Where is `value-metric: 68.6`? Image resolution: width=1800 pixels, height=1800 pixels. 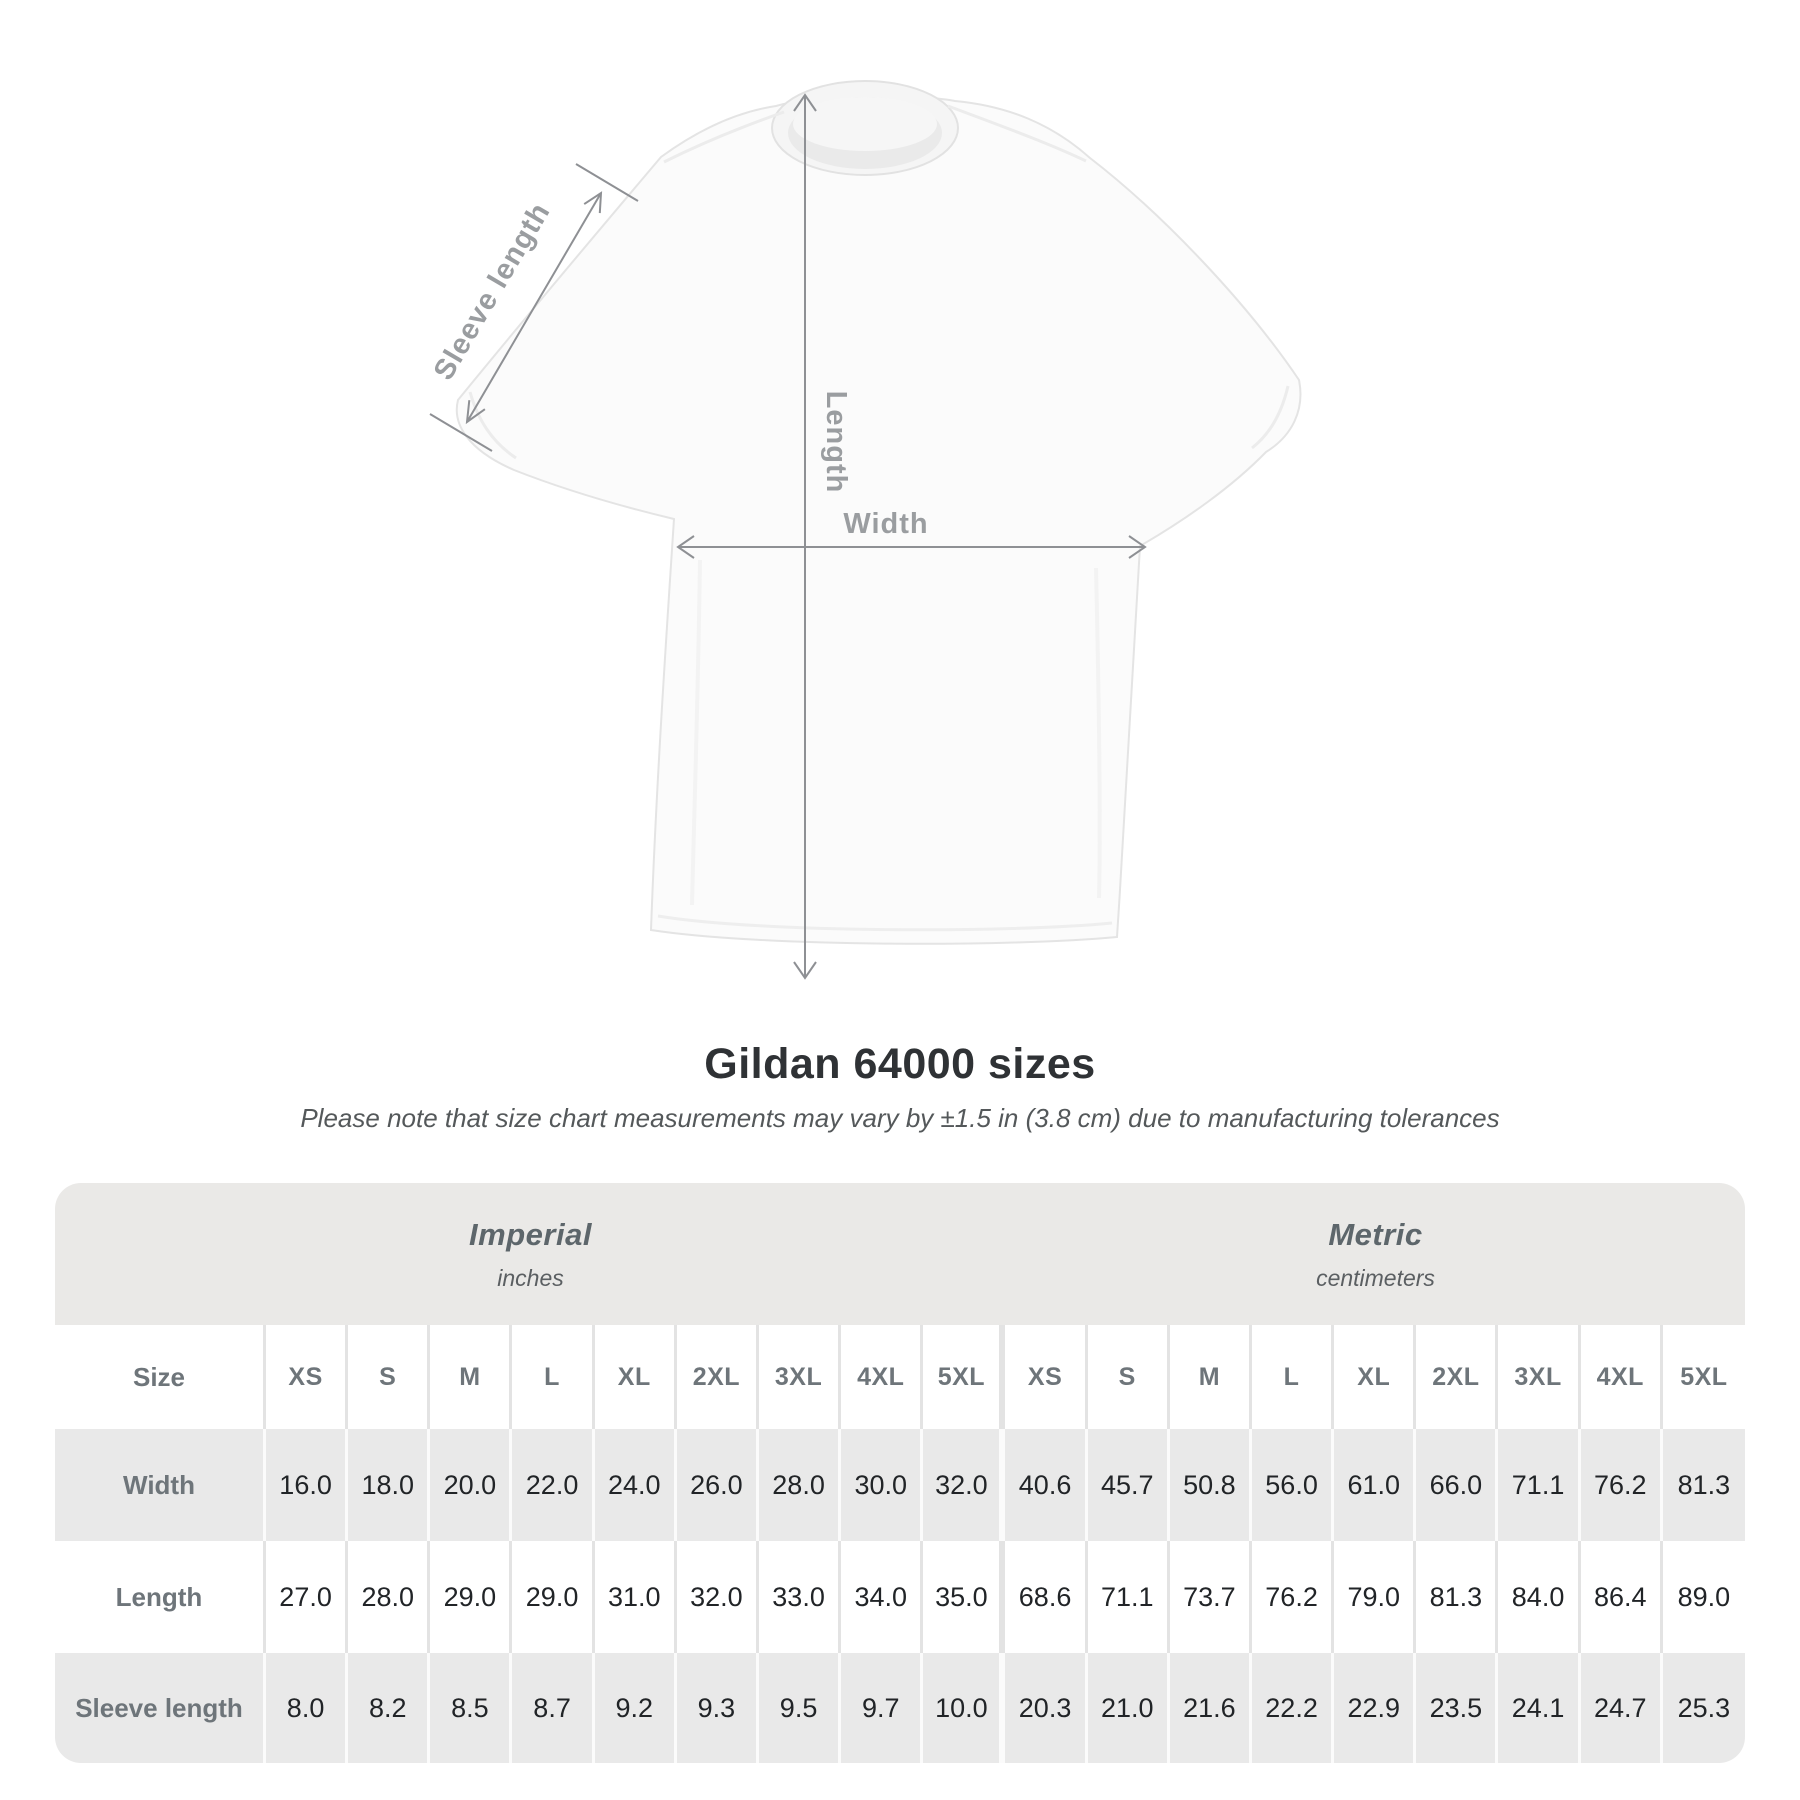
value-metric: 68.6 is located at coordinates (1046, 1597).